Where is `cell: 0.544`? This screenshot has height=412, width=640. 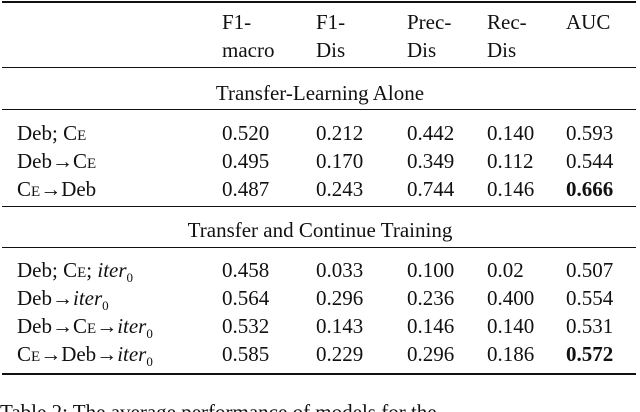 cell: 0.544 is located at coordinates (590, 161).